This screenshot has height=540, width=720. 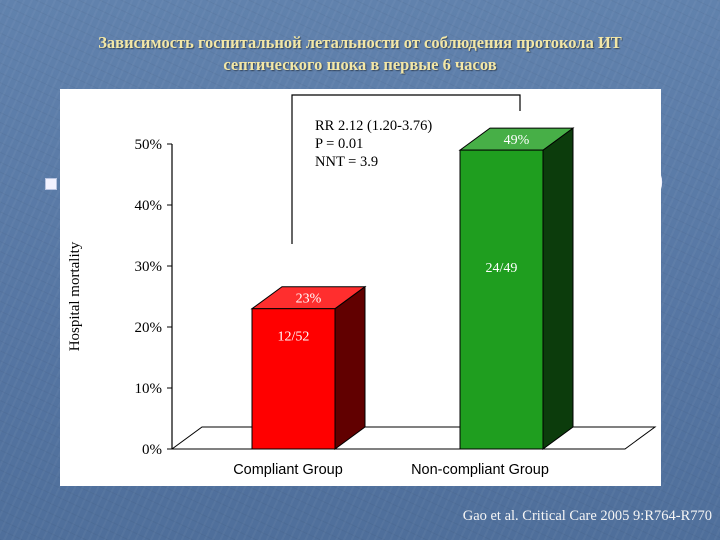 What do you see at coordinates (149, 328) in the screenshot?
I see `y-tick-label: 20%` at bounding box center [149, 328].